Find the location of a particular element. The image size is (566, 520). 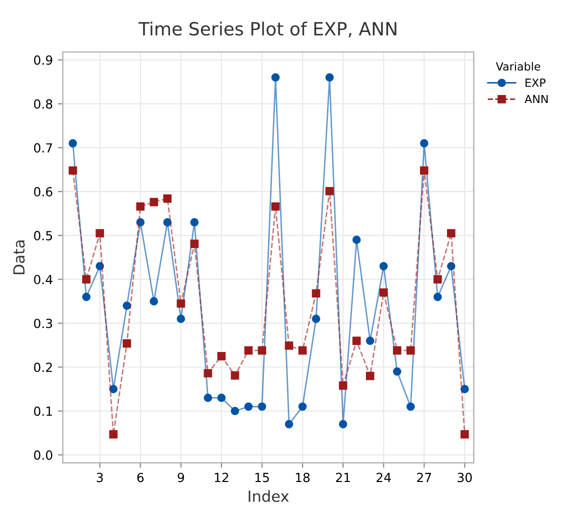

y-tick-label: 0.0 is located at coordinates (43, 455).